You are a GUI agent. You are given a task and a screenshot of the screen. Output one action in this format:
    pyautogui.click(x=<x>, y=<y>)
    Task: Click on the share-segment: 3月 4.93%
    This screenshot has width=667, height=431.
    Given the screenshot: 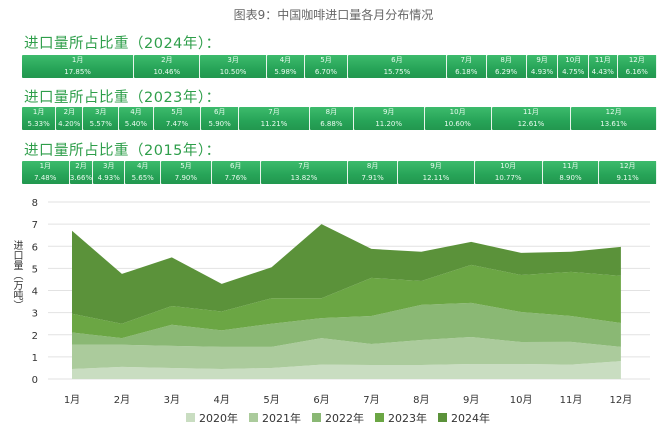 What is the action you would take?
    pyautogui.click(x=109, y=172)
    